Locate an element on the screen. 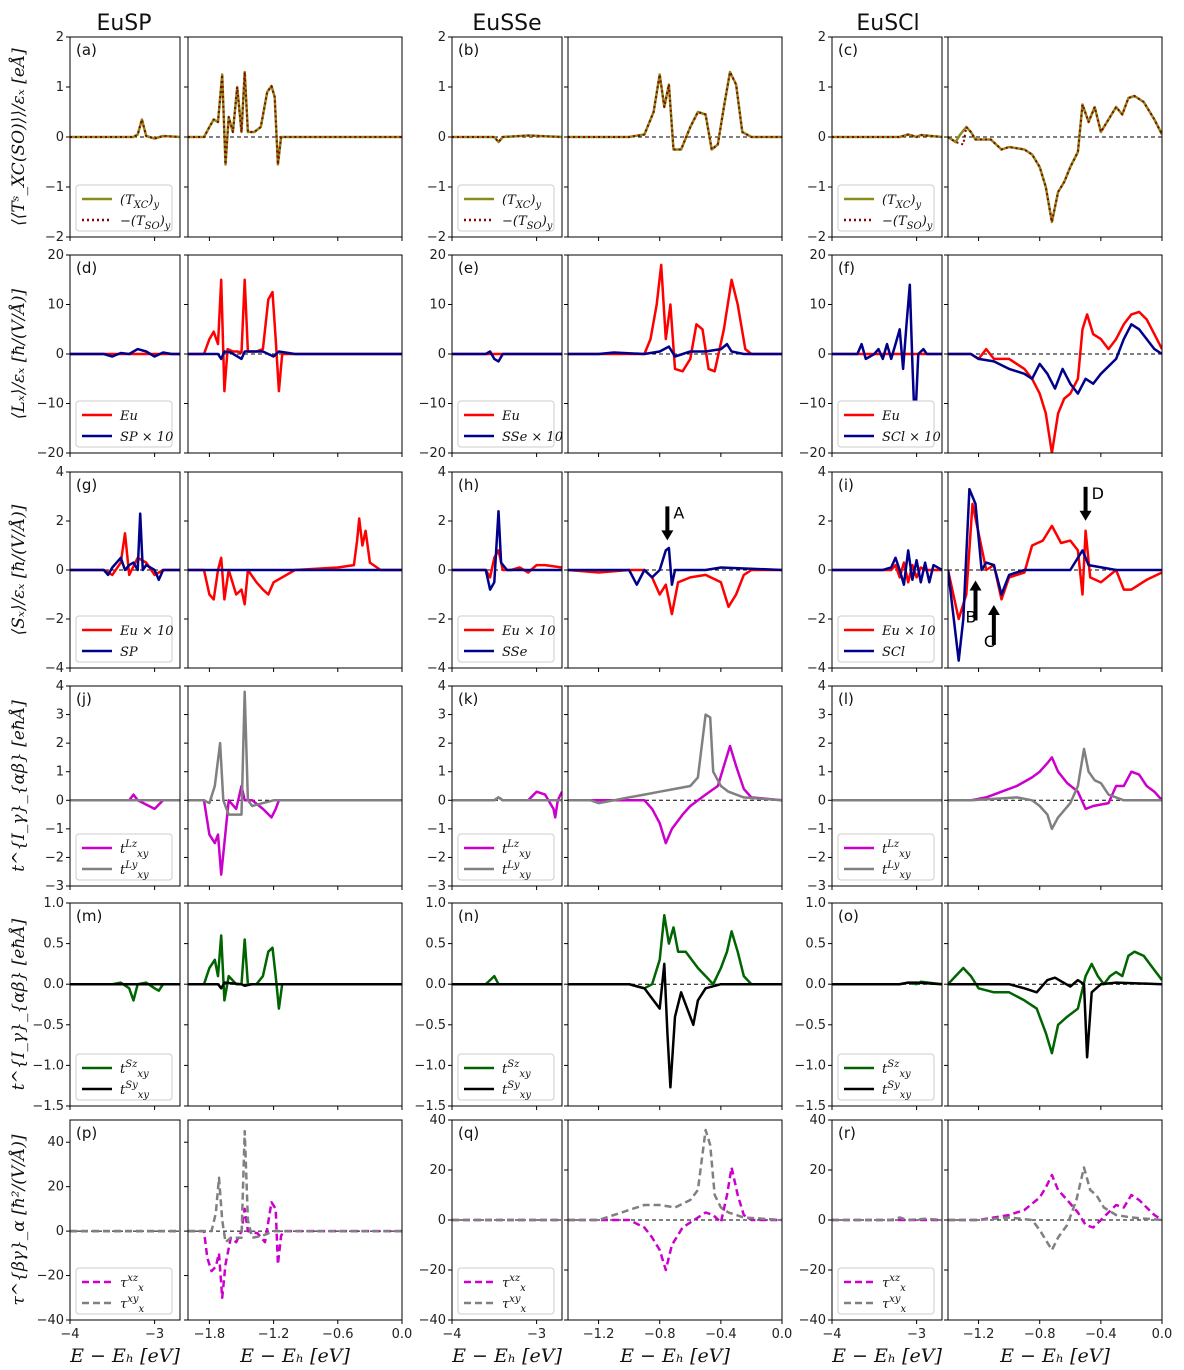 This screenshot has height=1370, width=1184. panel-a-right is located at coordinates (293, 138).